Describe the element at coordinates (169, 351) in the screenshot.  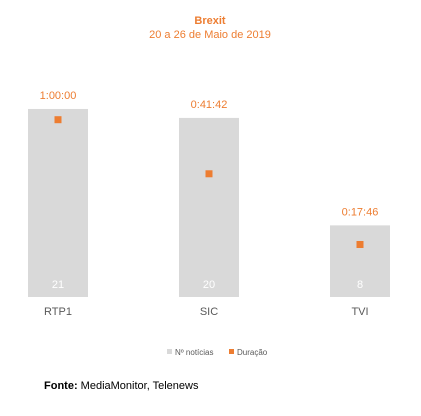
I see `legend-swatch-noticias` at that location.